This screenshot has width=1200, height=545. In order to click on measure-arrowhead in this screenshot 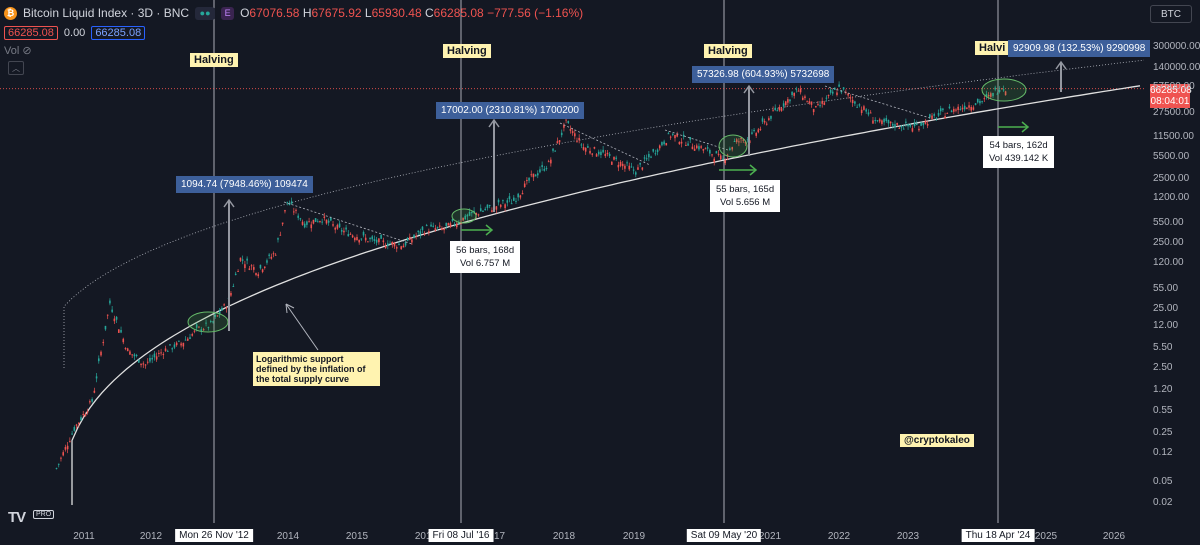, I will do `click(229, 203)`.